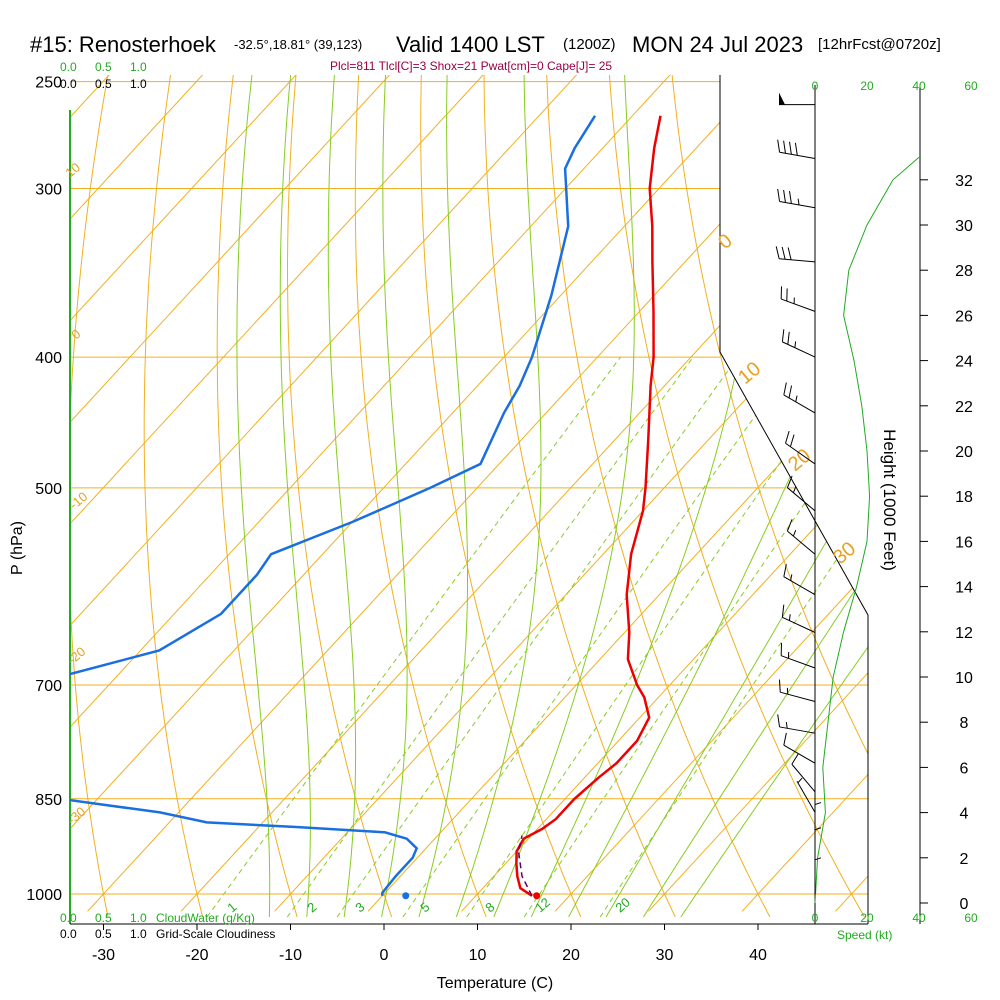  What do you see at coordinates (794, 499) in the screenshot?
I see `diagram-boundary` at bounding box center [794, 499].